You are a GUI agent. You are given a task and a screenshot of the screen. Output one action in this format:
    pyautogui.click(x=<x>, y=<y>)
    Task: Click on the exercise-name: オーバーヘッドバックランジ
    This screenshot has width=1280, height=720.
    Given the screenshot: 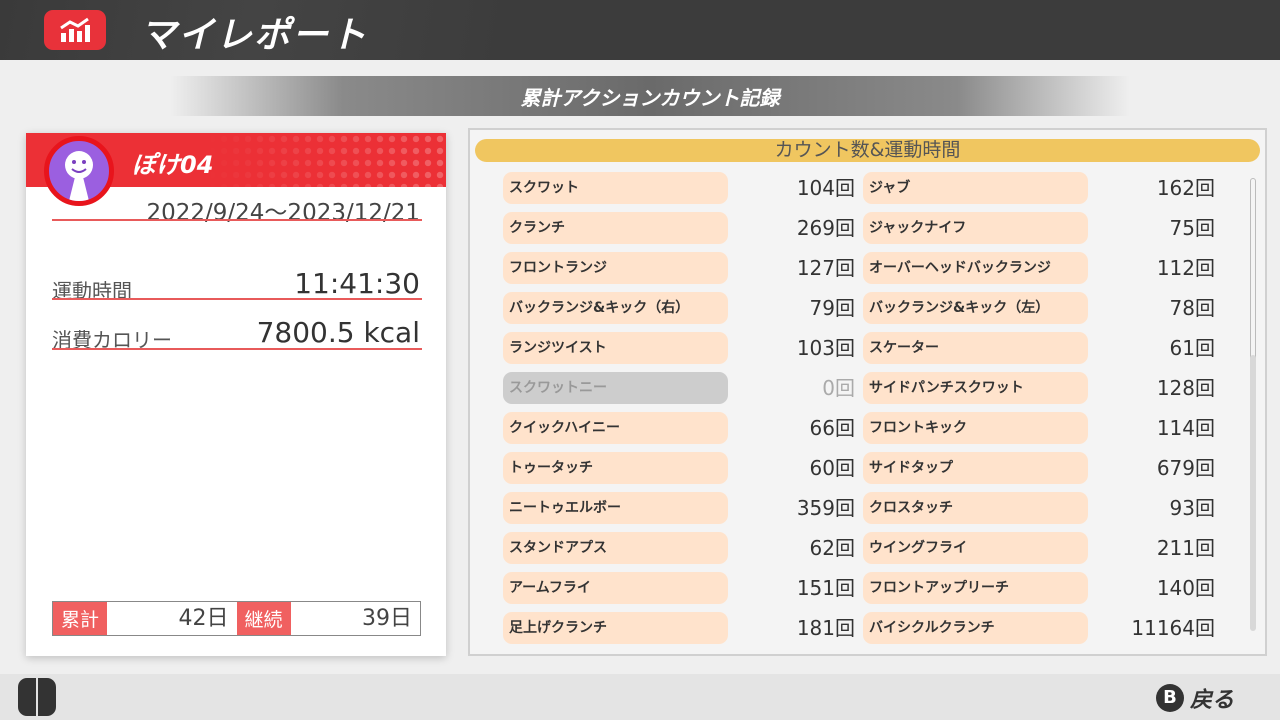 What is the action you would take?
    pyautogui.click(x=975, y=268)
    